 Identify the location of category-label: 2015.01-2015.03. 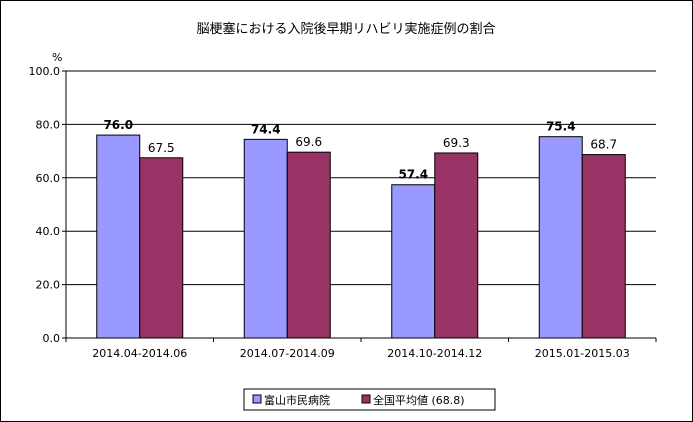
(582, 353).